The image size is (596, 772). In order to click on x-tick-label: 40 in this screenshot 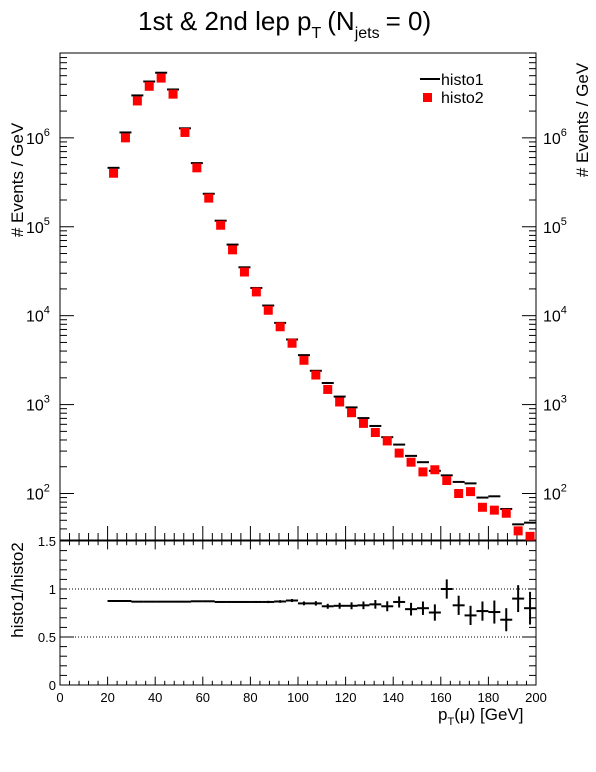, I will do `click(155, 697)`.